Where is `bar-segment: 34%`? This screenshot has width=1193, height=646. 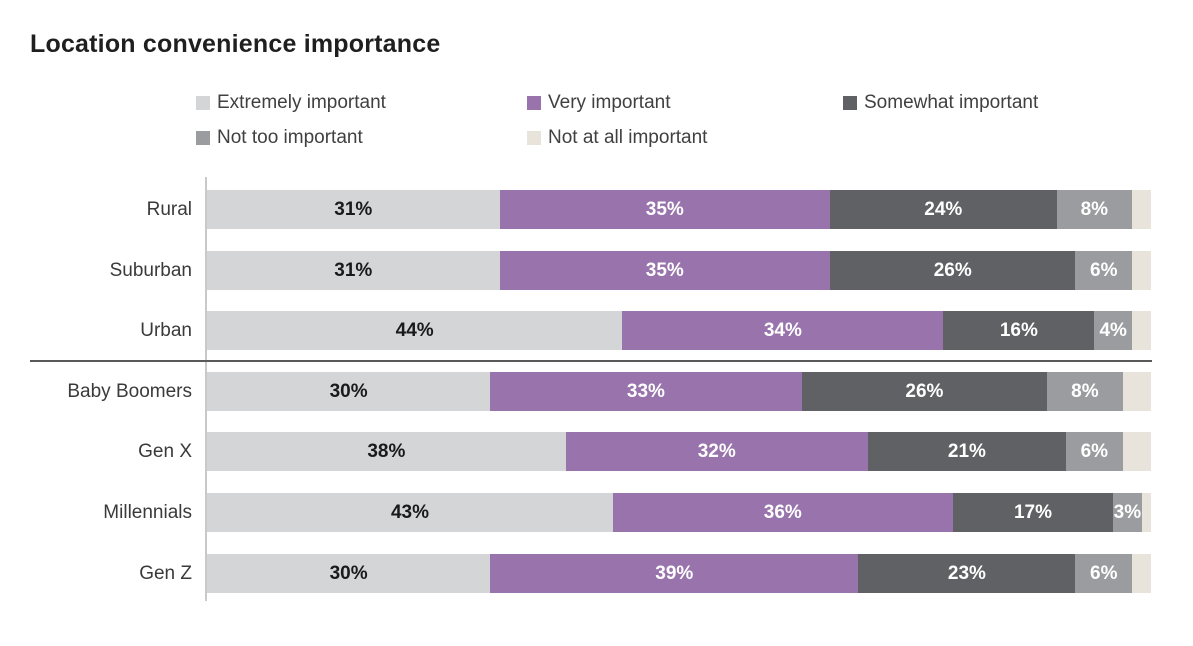 bar-segment: 34% is located at coordinates (783, 330).